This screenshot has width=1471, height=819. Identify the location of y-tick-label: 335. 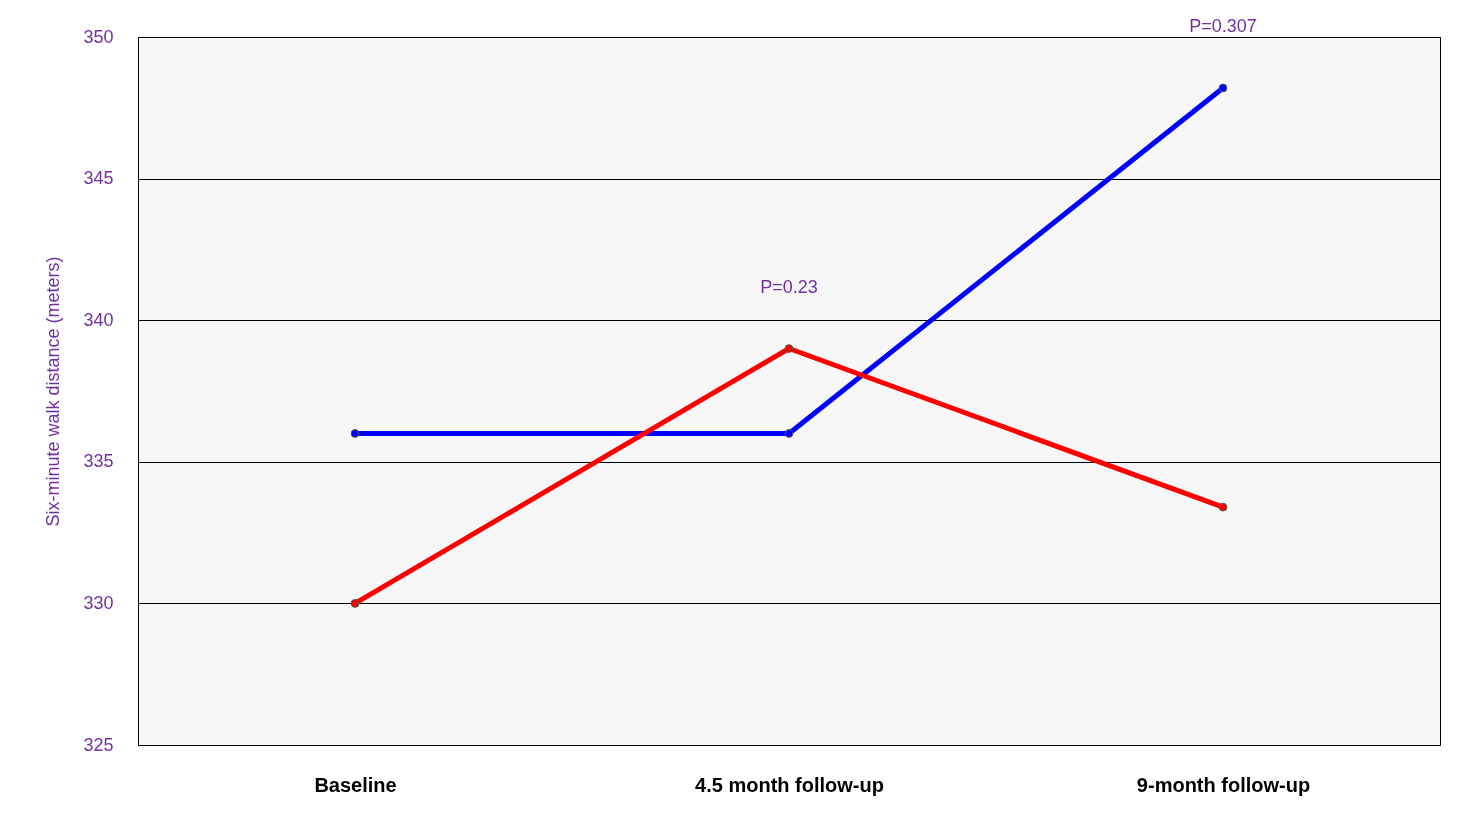
(98, 461).